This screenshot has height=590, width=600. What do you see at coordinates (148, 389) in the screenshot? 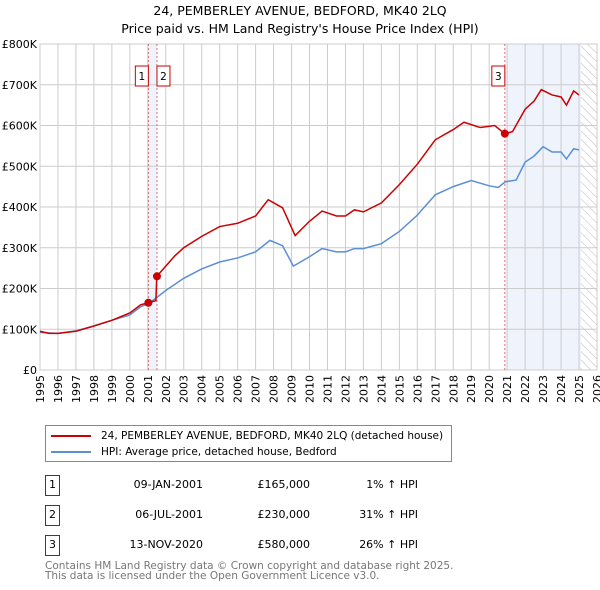
I see `x-tick-label: 2001` at bounding box center [148, 389].